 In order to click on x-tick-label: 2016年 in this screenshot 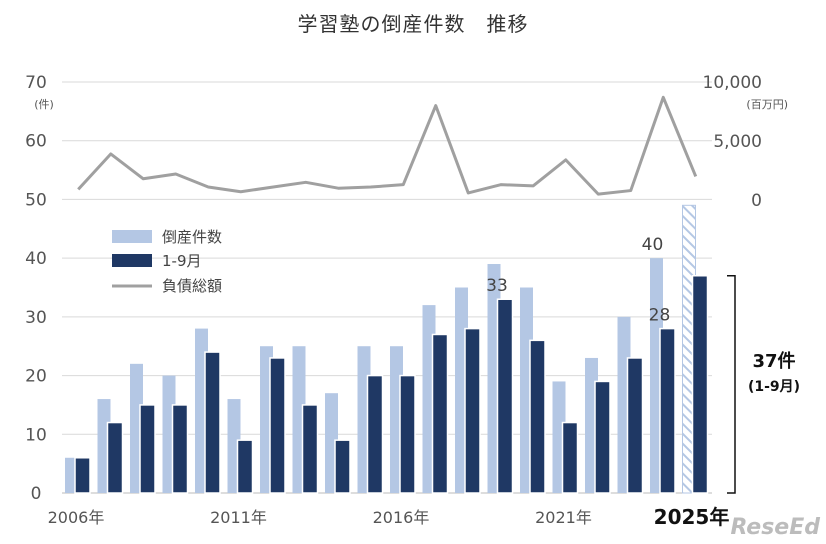, I will do `click(401, 517)`.